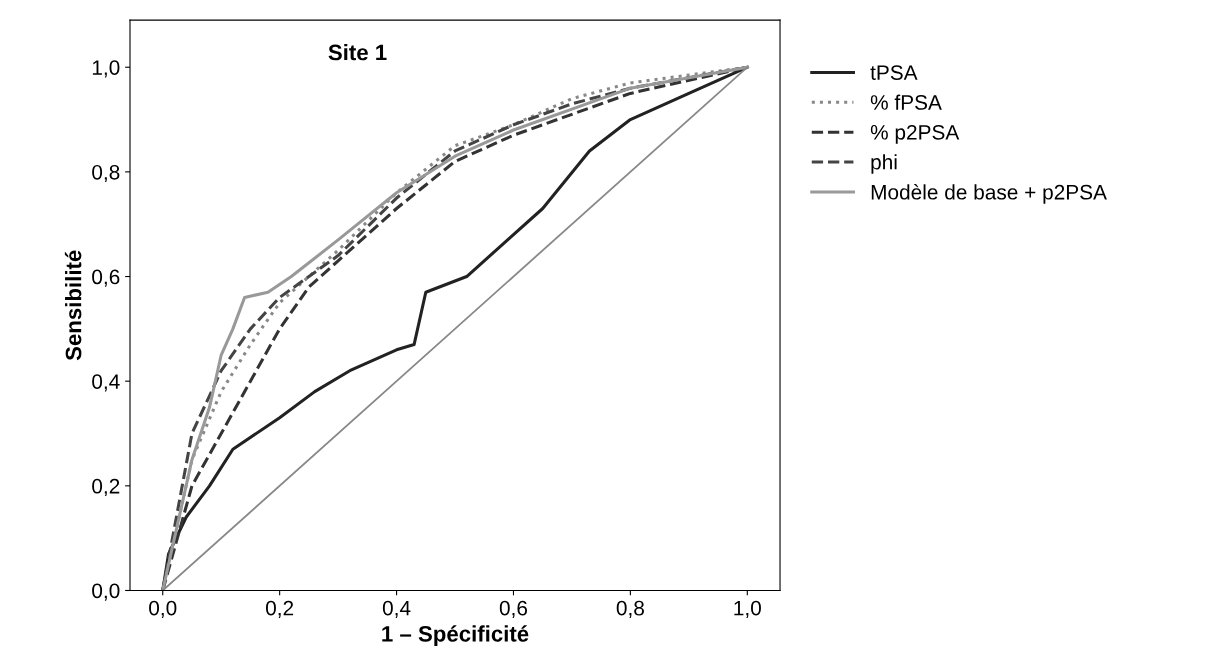  What do you see at coordinates (106, 383) in the screenshot?
I see `y-tick-label: 0,4` at bounding box center [106, 383].